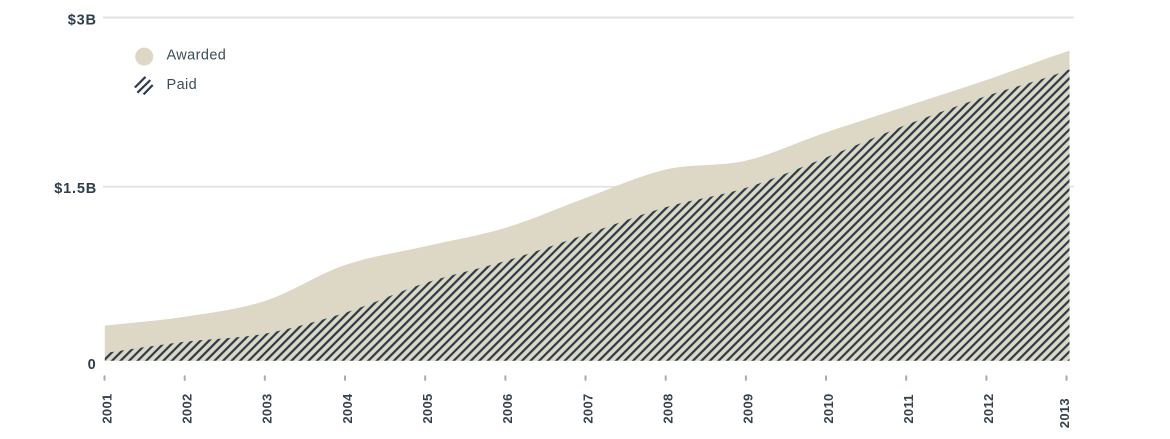  Describe the element at coordinates (828, 408) in the screenshot. I see `svg-text: 2010` at that location.